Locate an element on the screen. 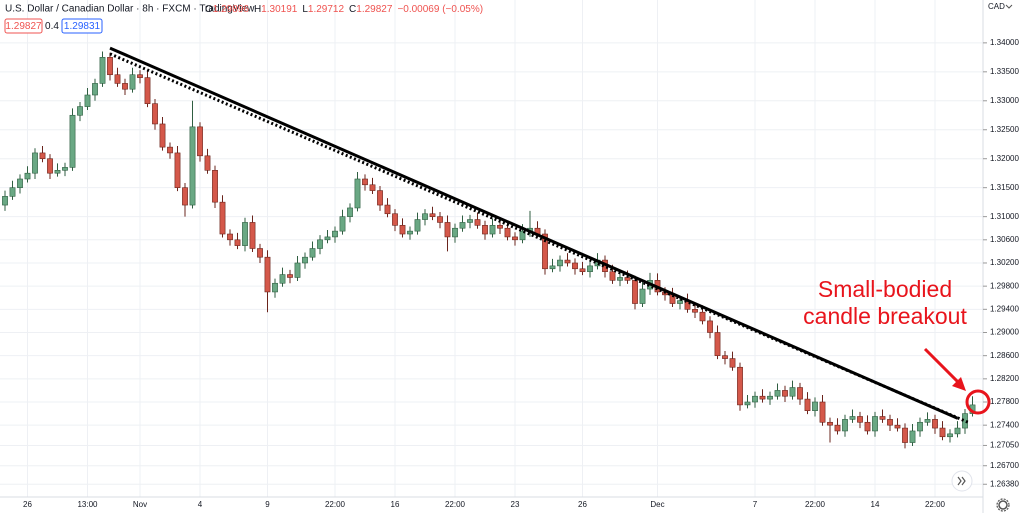  y-tick-label: 1.29000 is located at coordinates (1004, 332).